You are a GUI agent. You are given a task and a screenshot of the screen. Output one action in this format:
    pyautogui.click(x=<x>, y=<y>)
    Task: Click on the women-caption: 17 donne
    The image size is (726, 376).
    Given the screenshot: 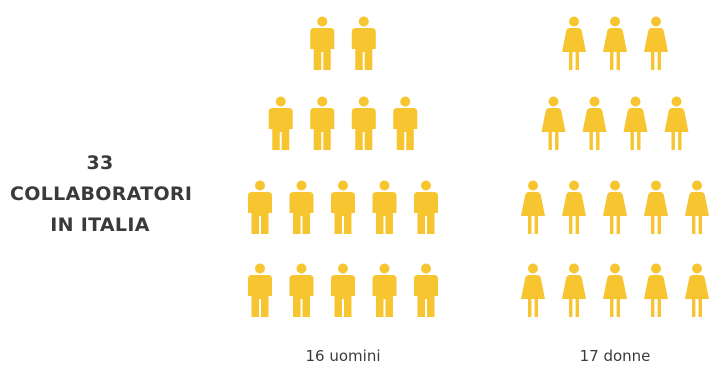 What is the action you would take?
    pyautogui.click(x=615, y=356)
    